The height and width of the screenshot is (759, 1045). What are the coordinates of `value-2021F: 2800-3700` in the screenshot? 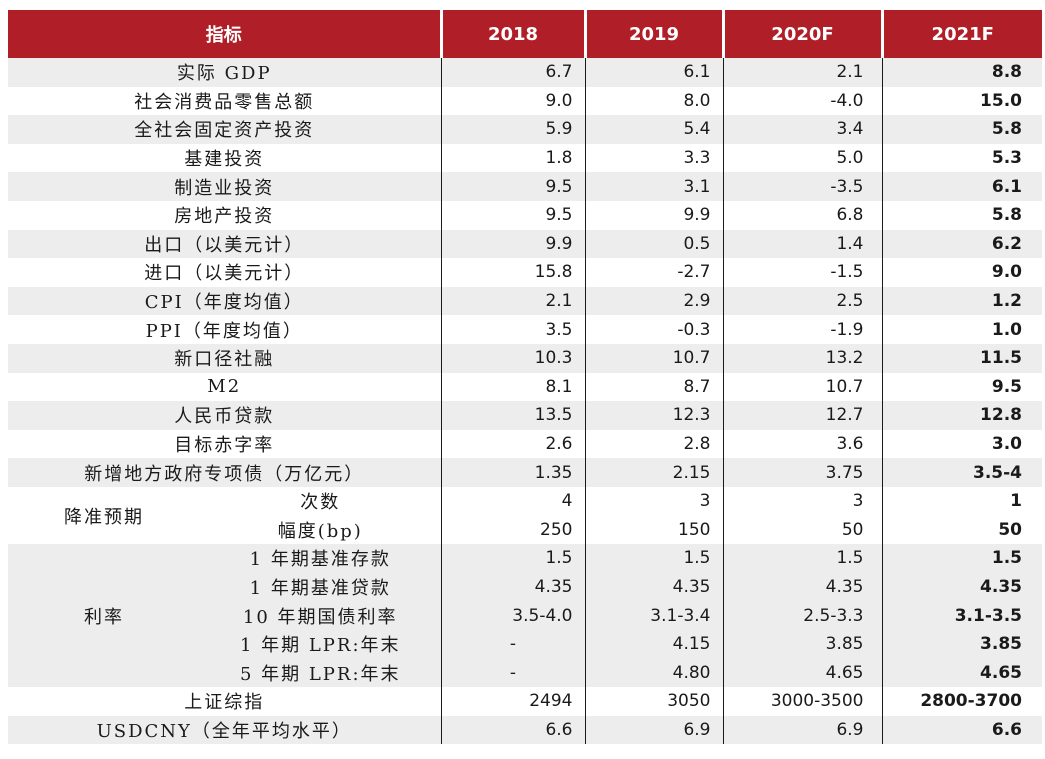 It's located at (961, 701).